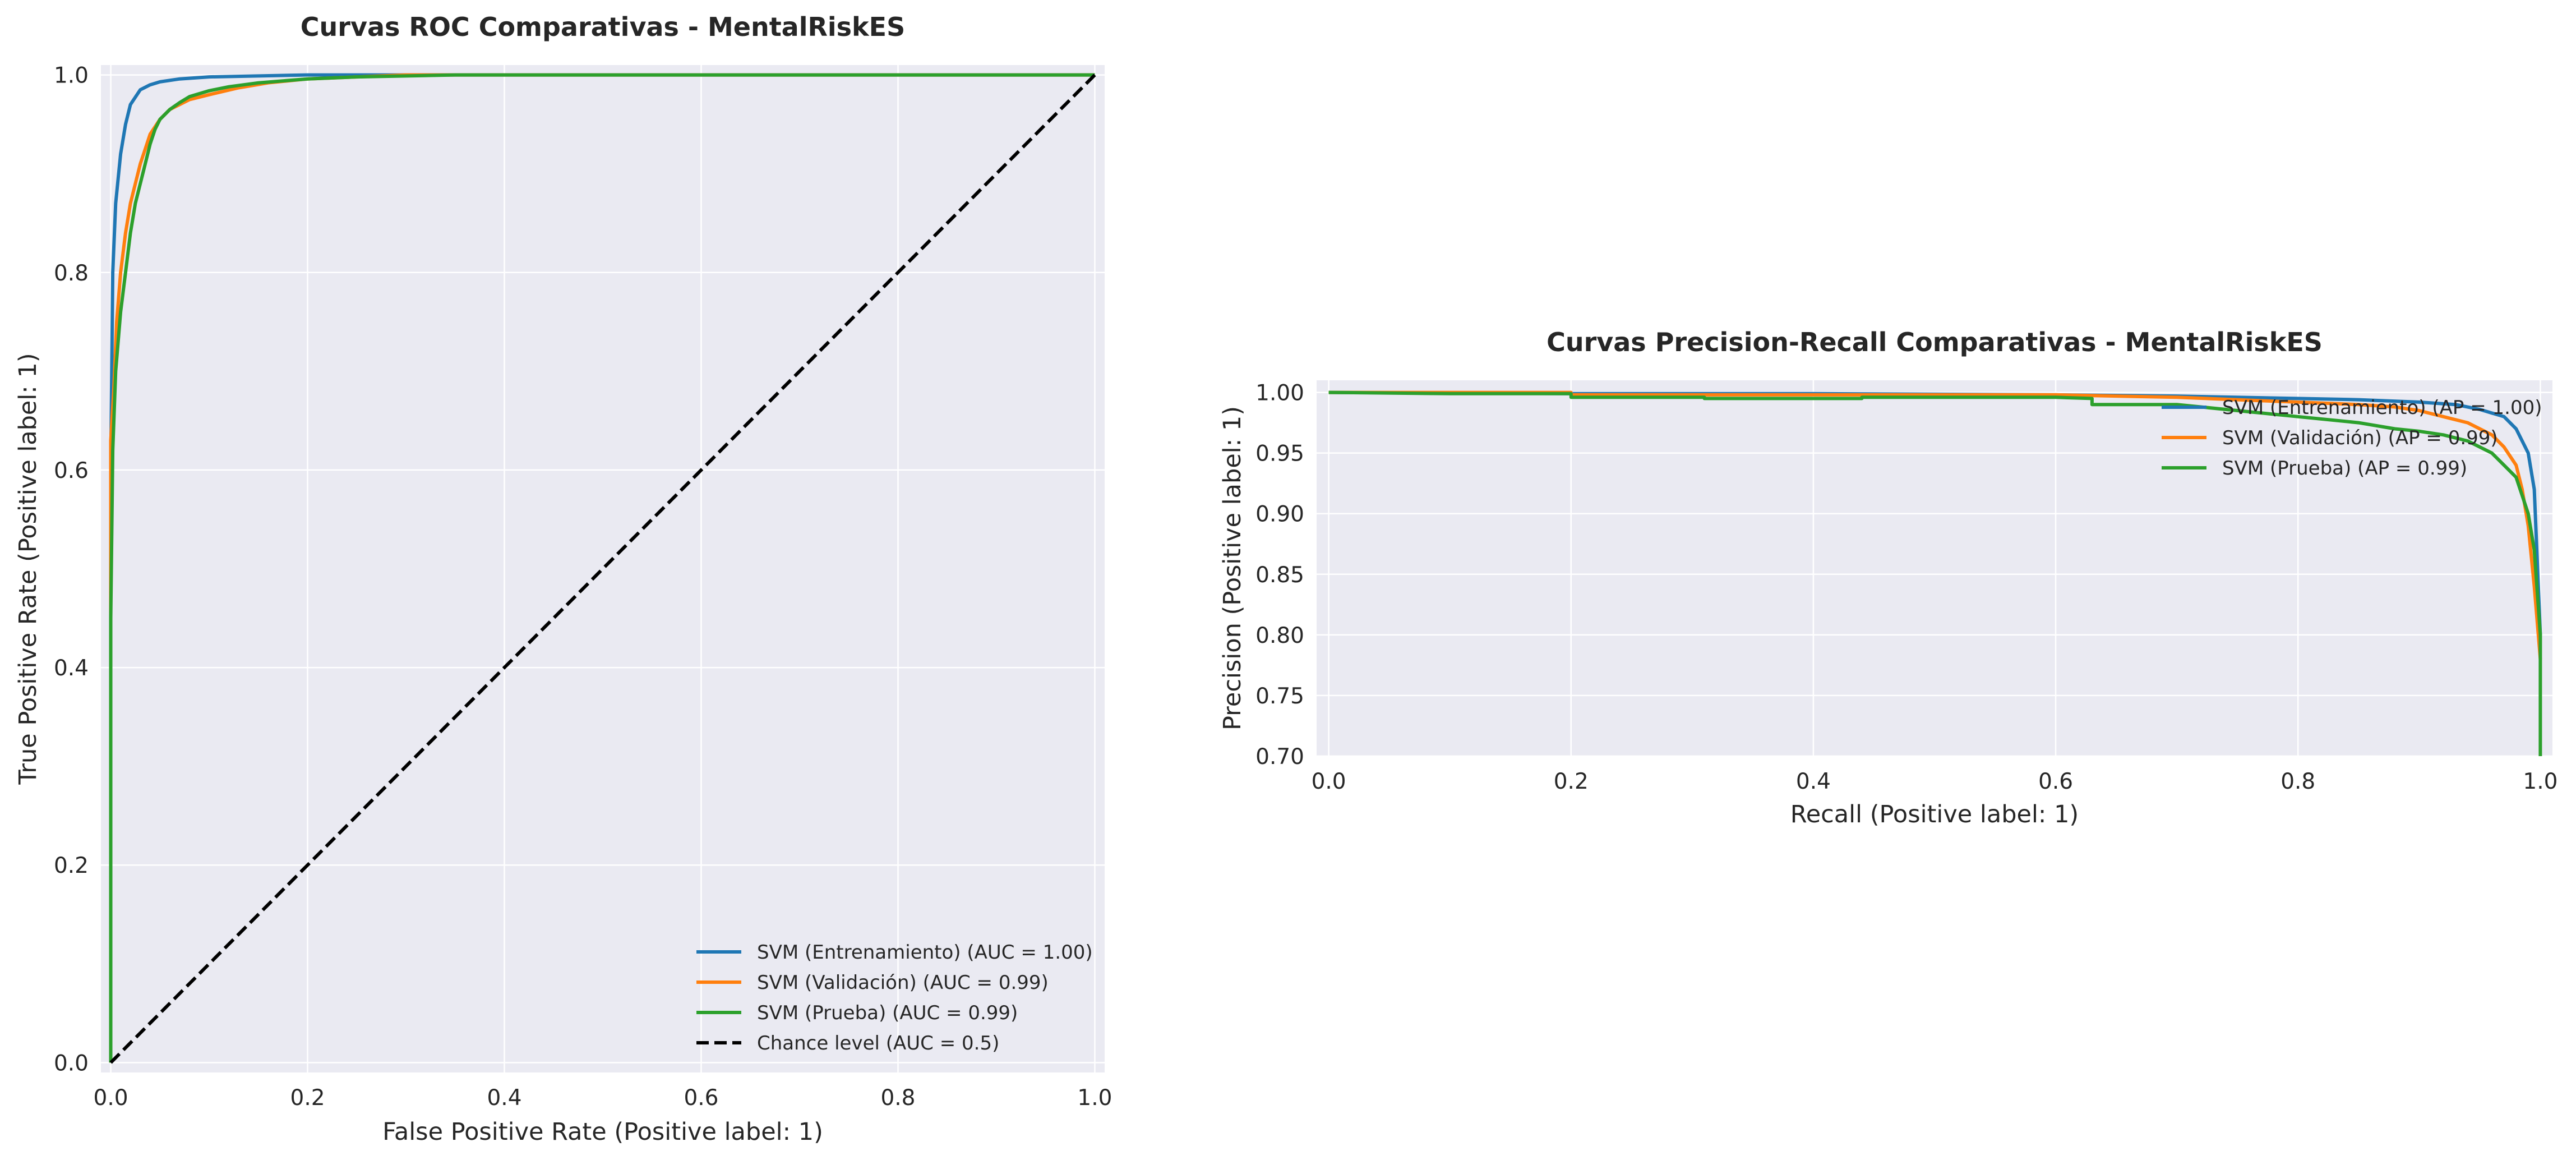  Describe the element at coordinates (1279, 454) in the screenshot. I see `pr-y-tick-label: 0.95` at that location.